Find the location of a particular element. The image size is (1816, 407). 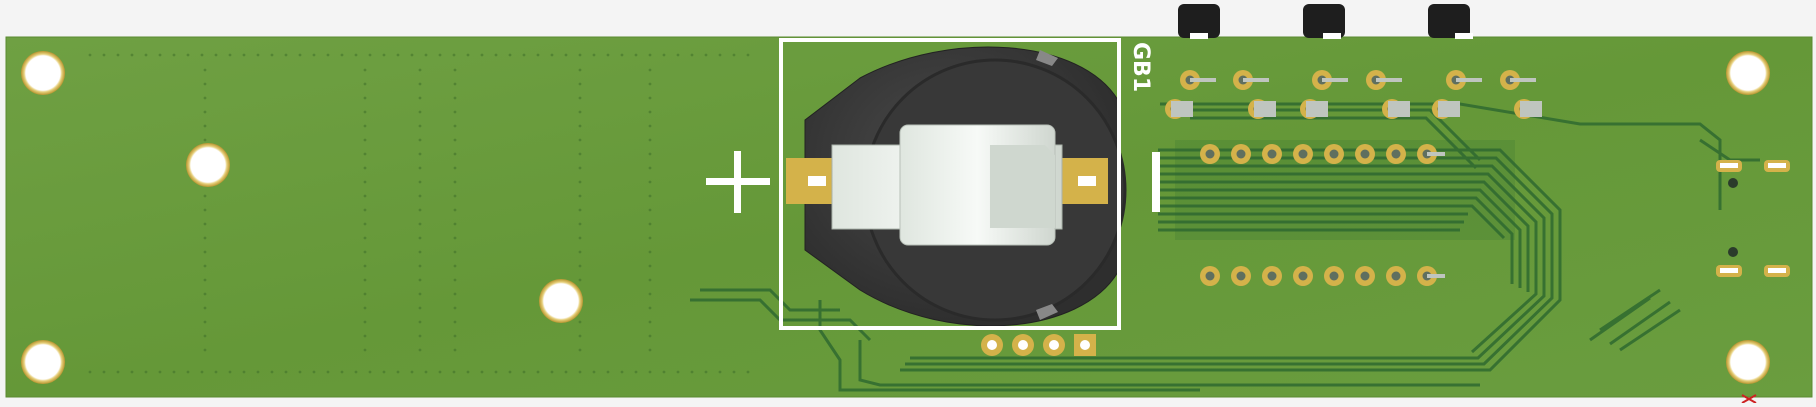

through-hole-pads is located at coordinates (1353, 178).